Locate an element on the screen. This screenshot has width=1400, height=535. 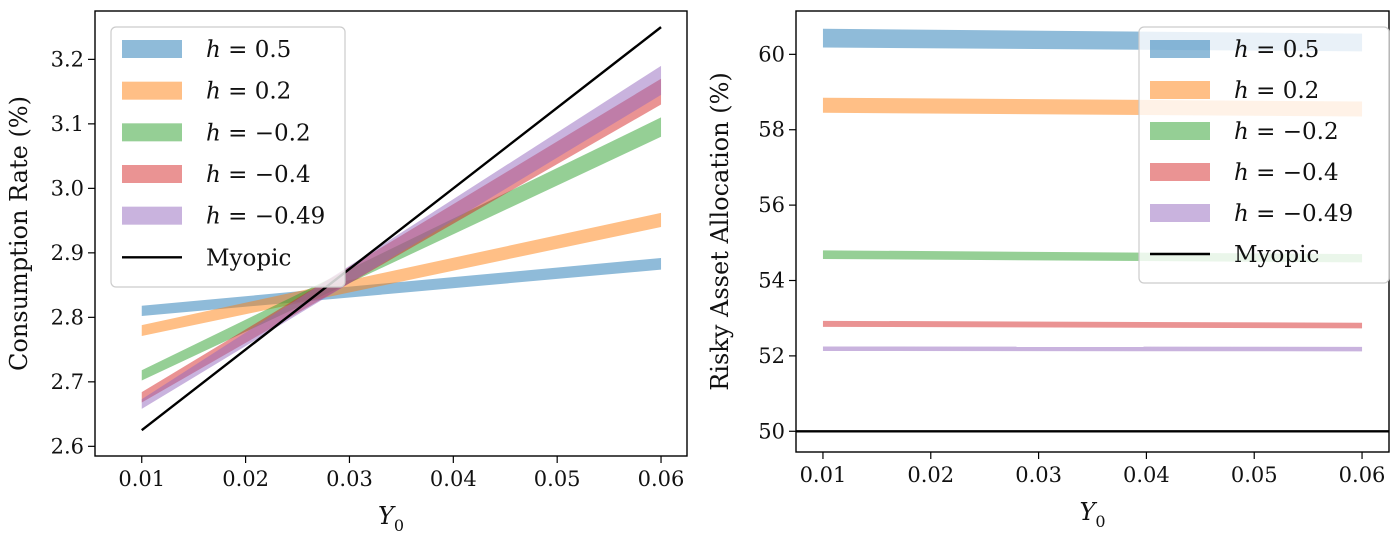
y-tick-label: 3.2 is located at coordinates (67, 59).